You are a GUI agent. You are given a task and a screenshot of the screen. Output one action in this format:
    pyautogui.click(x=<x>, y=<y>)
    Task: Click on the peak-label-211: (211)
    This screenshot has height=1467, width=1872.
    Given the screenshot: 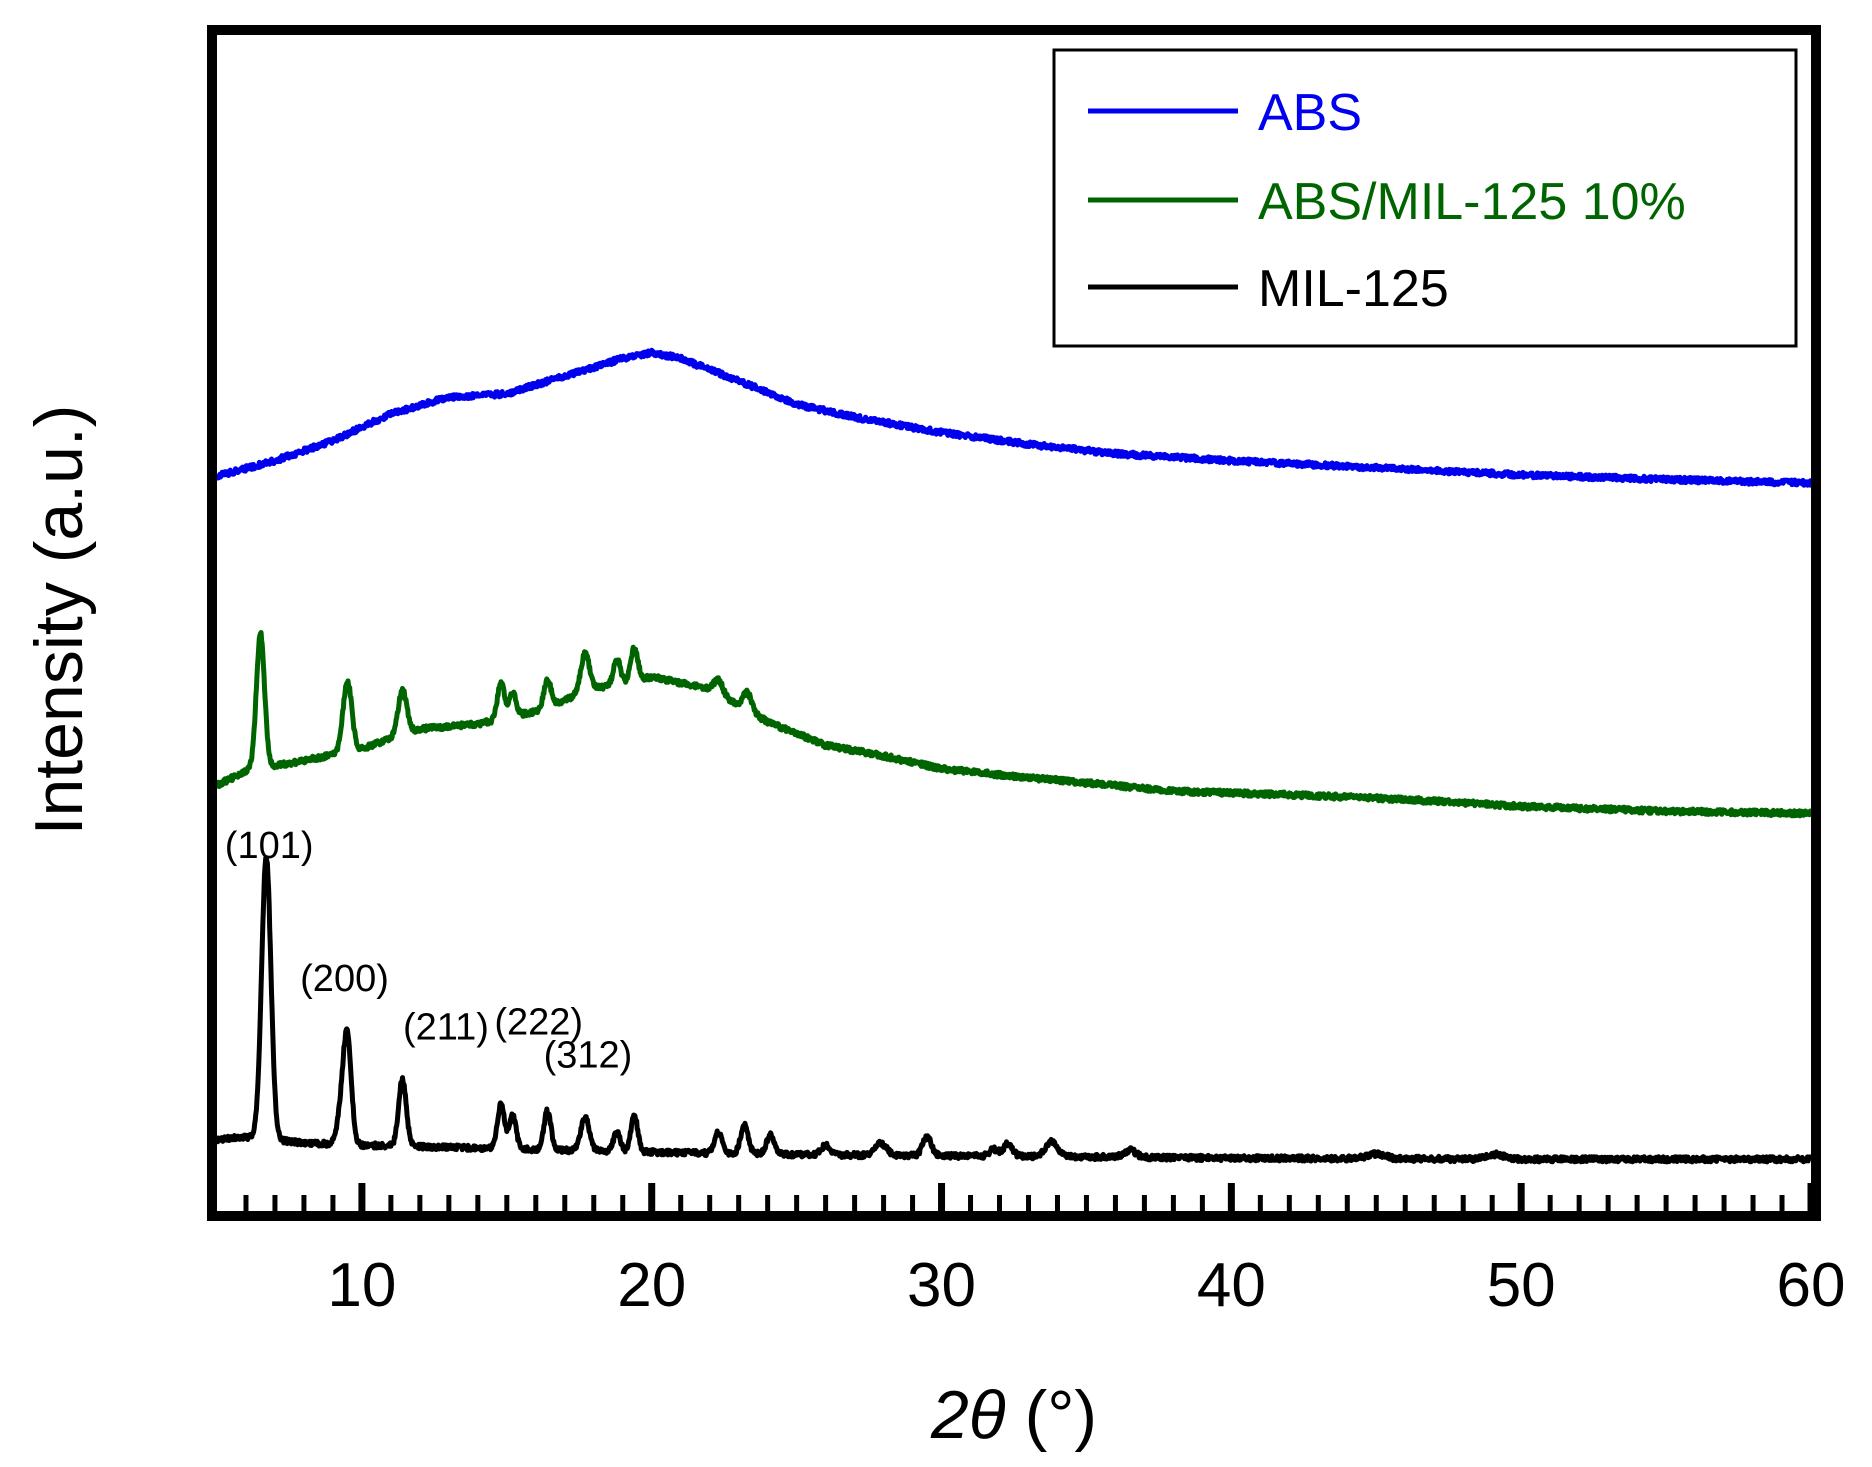 What is the action you would take?
    pyautogui.click(x=446, y=1027)
    